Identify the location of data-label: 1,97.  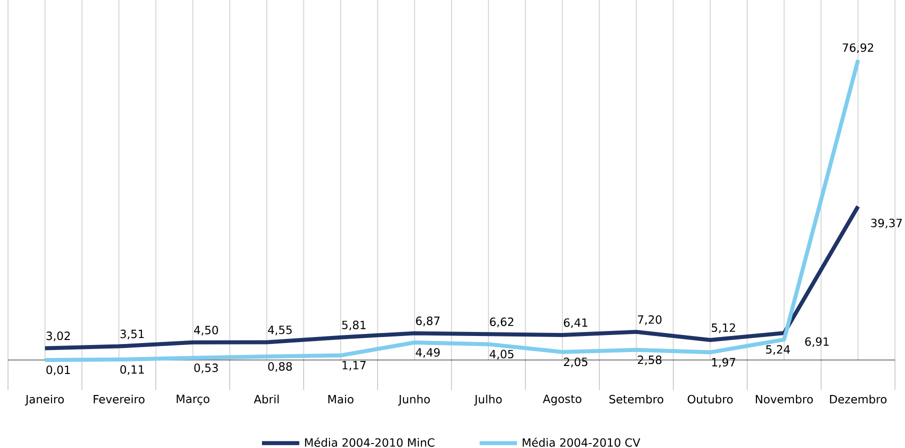
(724, 363).